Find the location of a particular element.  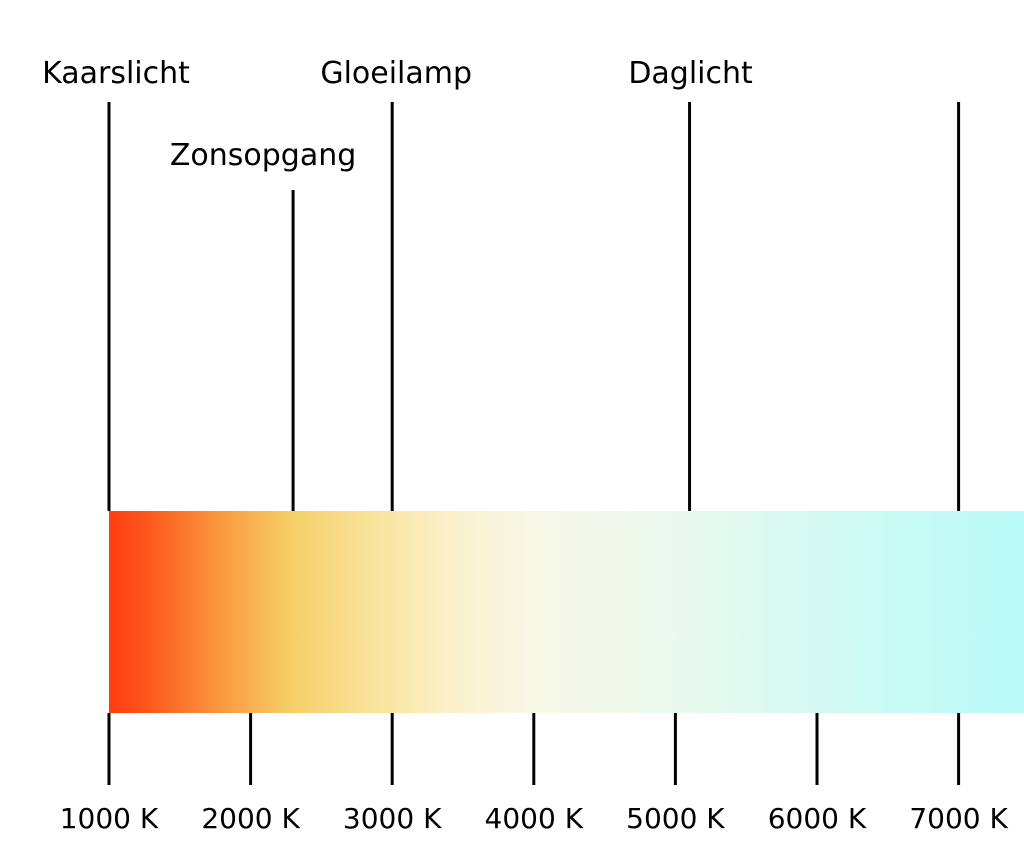

tick-marks is located at coordinates (534, 749).